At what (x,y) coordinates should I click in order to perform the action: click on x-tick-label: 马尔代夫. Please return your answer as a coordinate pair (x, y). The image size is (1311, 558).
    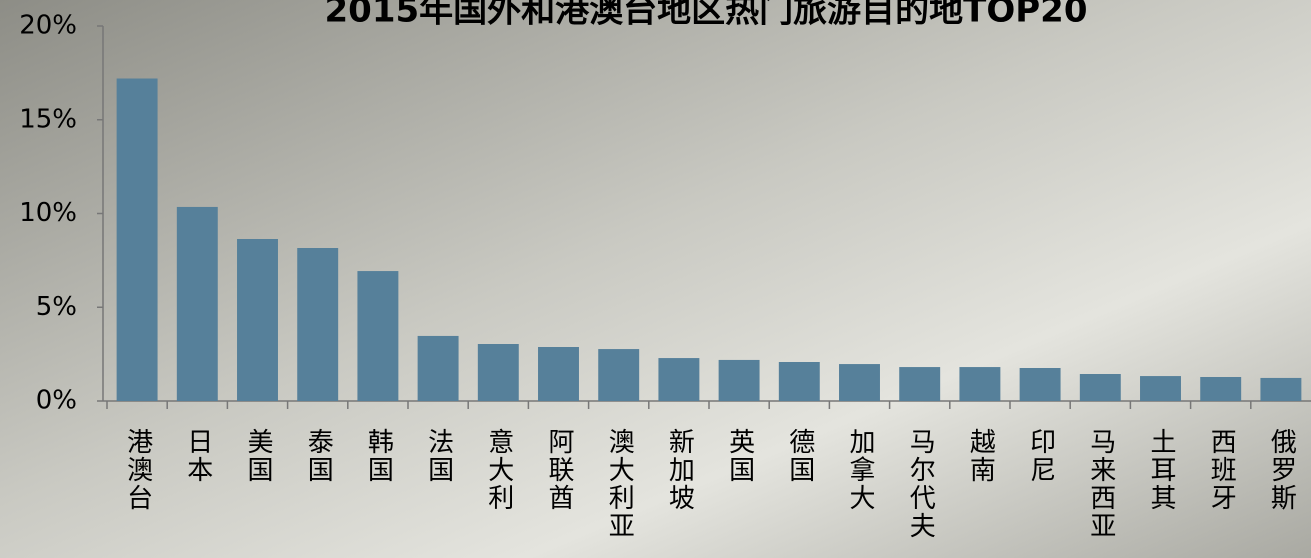
    Looking at the image, I should click on (920, 484).